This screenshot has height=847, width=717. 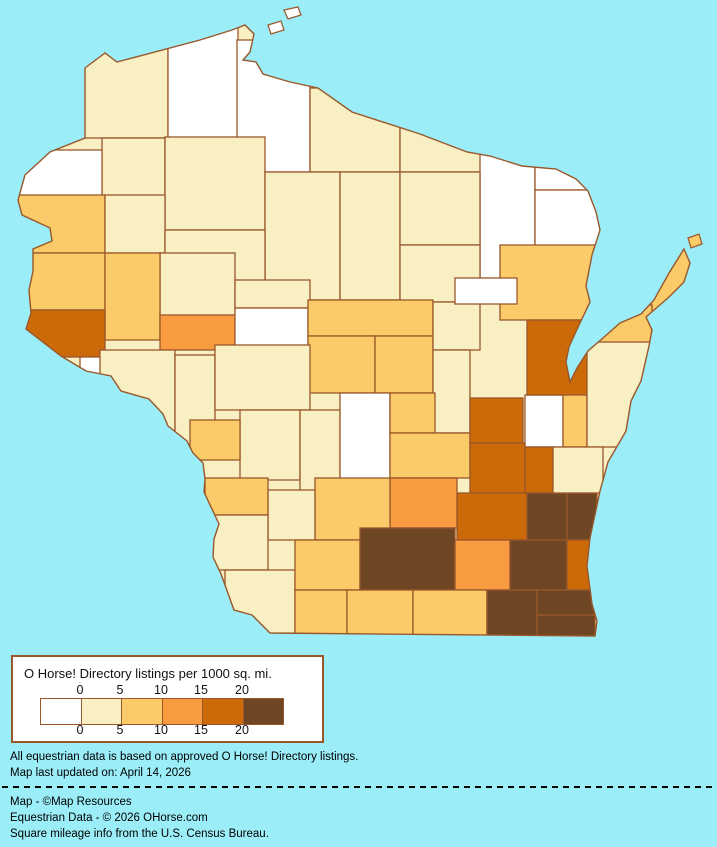 I want to click on footnote-last-updated: Map last updated on: April 14, 2026, so click(x=100, y=773).